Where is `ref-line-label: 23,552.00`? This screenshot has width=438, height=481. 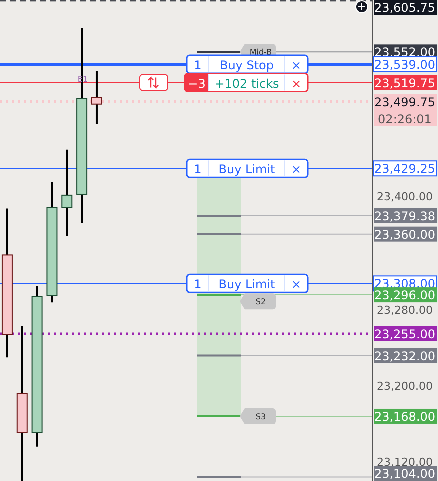 ref-line-label: 23,552.00 is located at coordinates (405, 53).